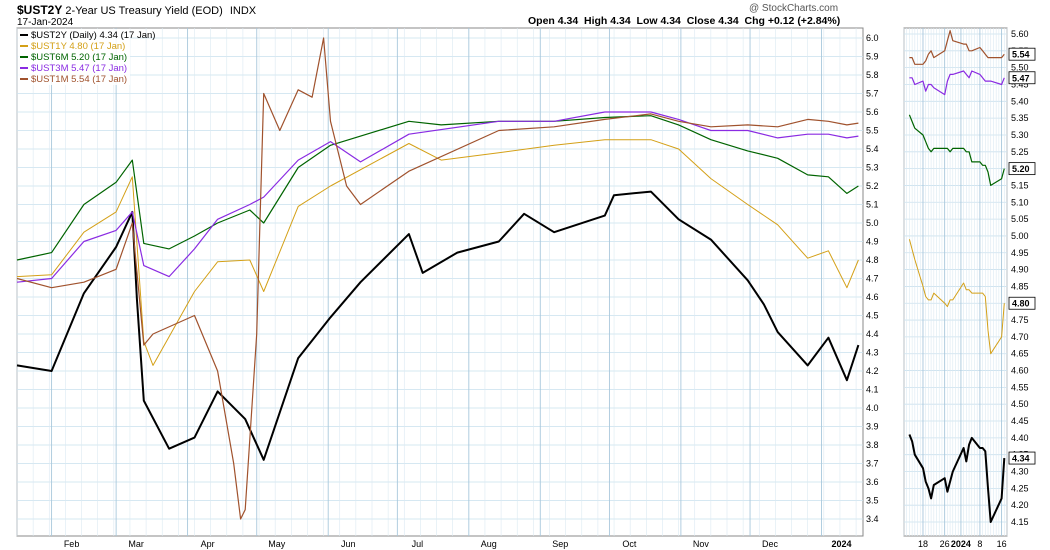 Image resolution: width=1050 pixels, height=550 pixels. What do you see at coordinates (1020, 421) in the screenshot?
I see `y-tick-label: 4.45` at bounding box center [1020, 421].